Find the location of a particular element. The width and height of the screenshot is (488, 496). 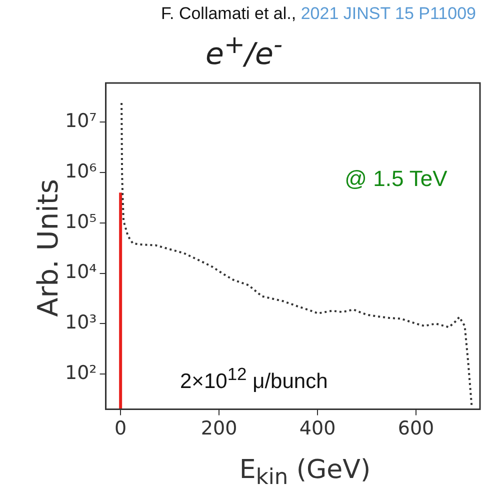

x-tick-label: 0 is located at coordinates (120, 429).